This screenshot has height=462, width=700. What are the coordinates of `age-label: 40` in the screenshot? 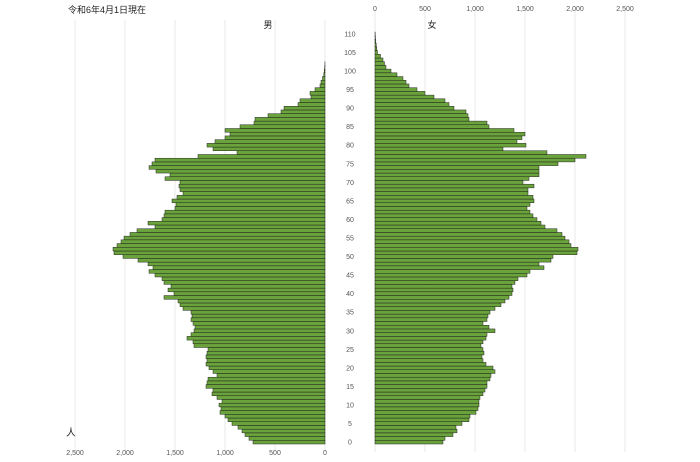 It's located at (350, 294).